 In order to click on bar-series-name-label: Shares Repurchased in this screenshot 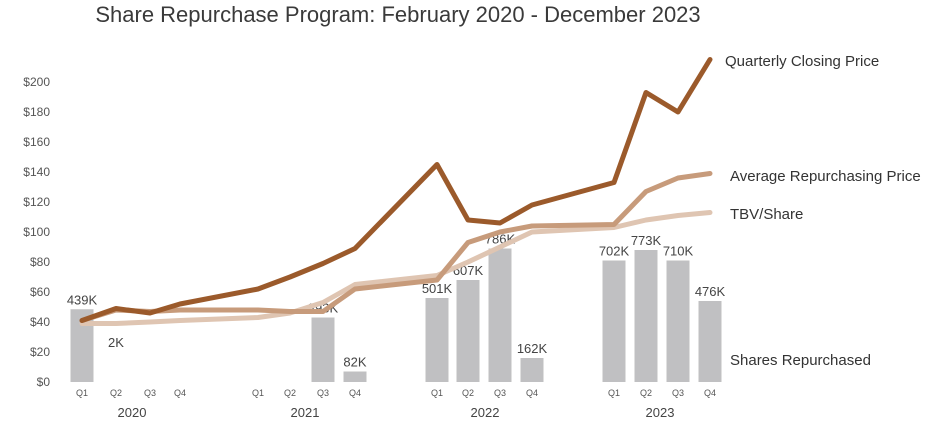, I will do `click(800, 360)`.